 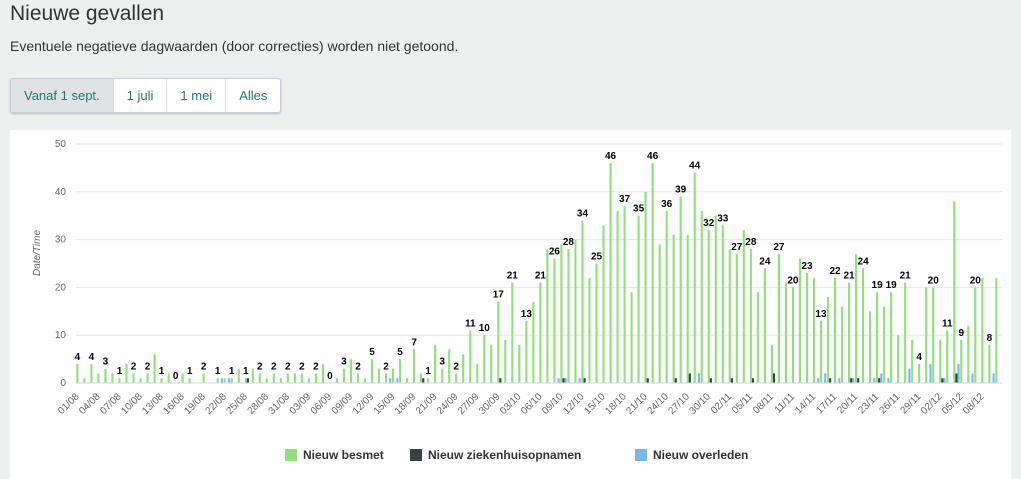 What do you see at coordinates (763, 403) in the screenshot?
I see `x-tick-label: 08/11` at bounding box center [763, 403].